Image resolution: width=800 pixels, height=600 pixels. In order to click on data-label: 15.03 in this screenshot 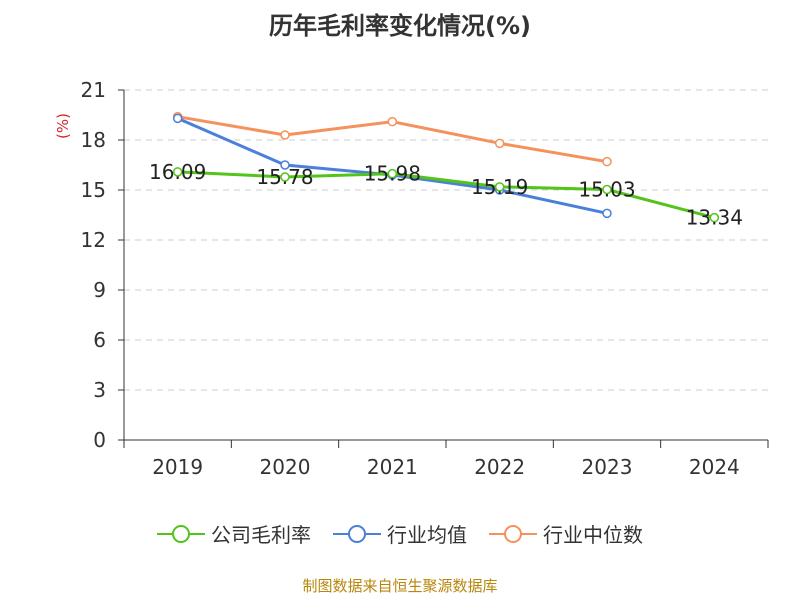, I will do `click(606, 190)`.